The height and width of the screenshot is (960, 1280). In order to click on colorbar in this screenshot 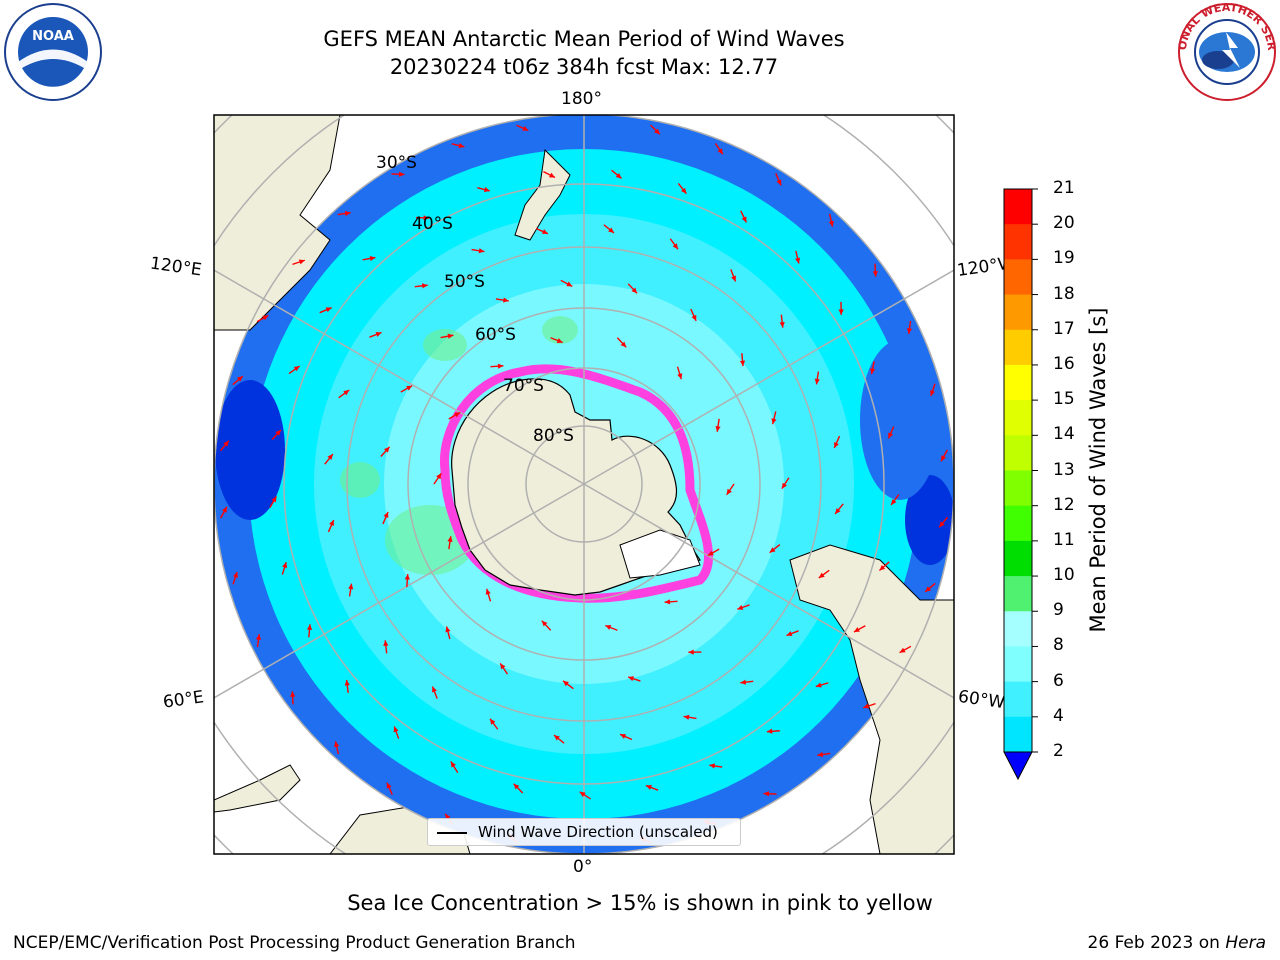, I will do `click(1020, 484)`.